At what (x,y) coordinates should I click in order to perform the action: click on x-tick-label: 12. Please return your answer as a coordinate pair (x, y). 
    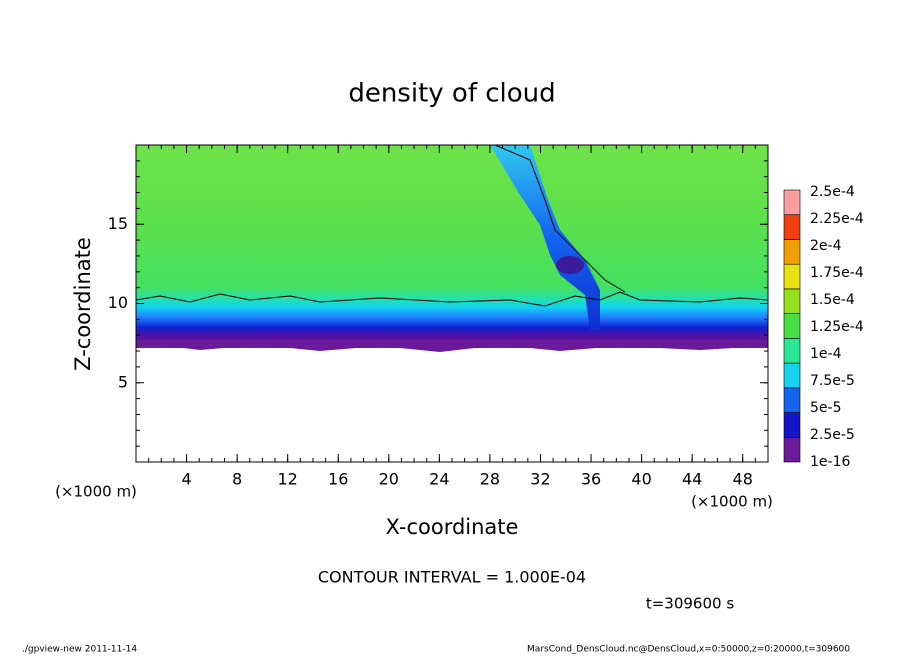
    Looking at the image, I should click on (288, 479).